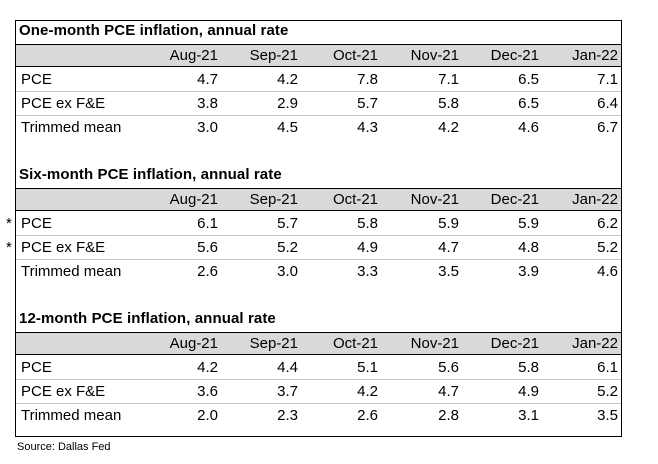 This screenshot has width=658, height=464. I want to click on table-cell: 4.3, so click(367, 127).